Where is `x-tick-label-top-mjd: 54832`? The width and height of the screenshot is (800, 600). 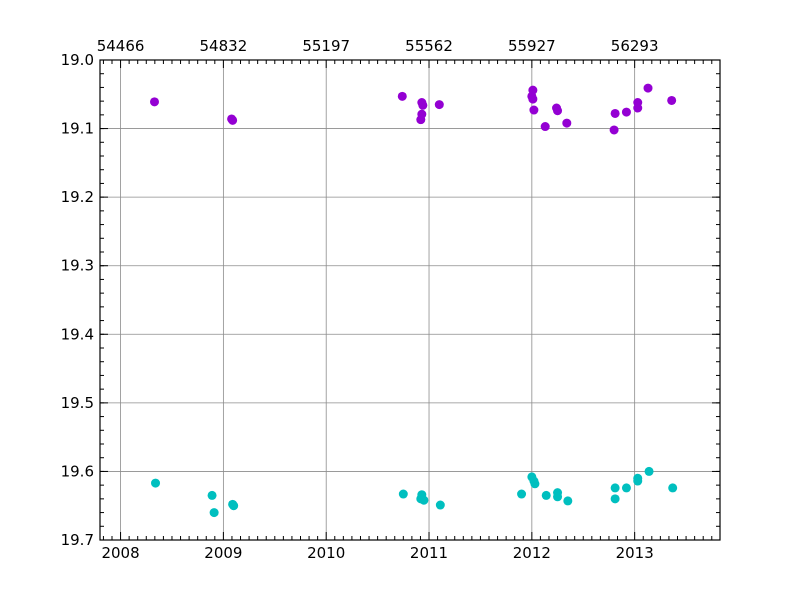
x-tick-label-top-mjd: 54832 is located at coordinates (224, 46).